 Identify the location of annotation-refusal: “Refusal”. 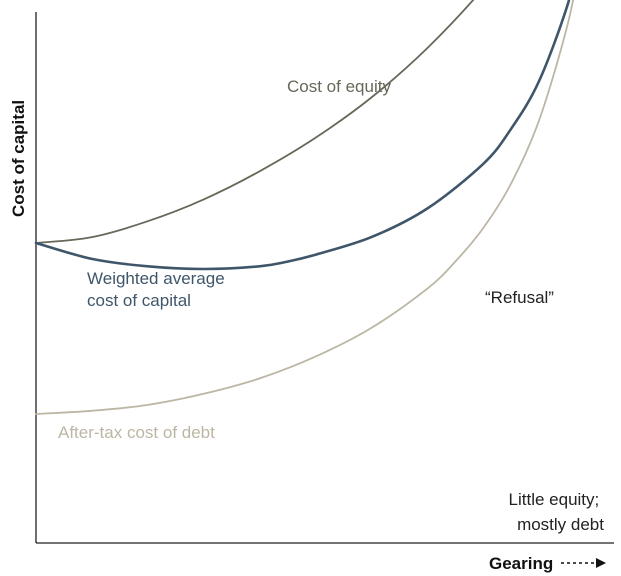
(519, 297).